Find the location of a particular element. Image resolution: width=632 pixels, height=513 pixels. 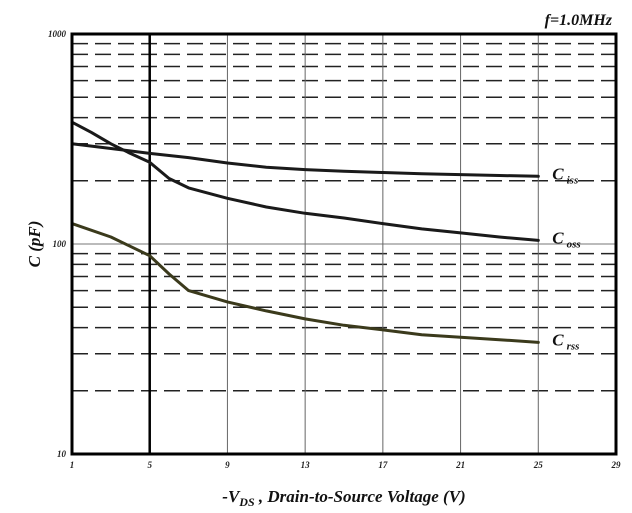

x-axis-label: -VDS , Drain-to-Source Voltage (V) is located at coordinates (343, 498).